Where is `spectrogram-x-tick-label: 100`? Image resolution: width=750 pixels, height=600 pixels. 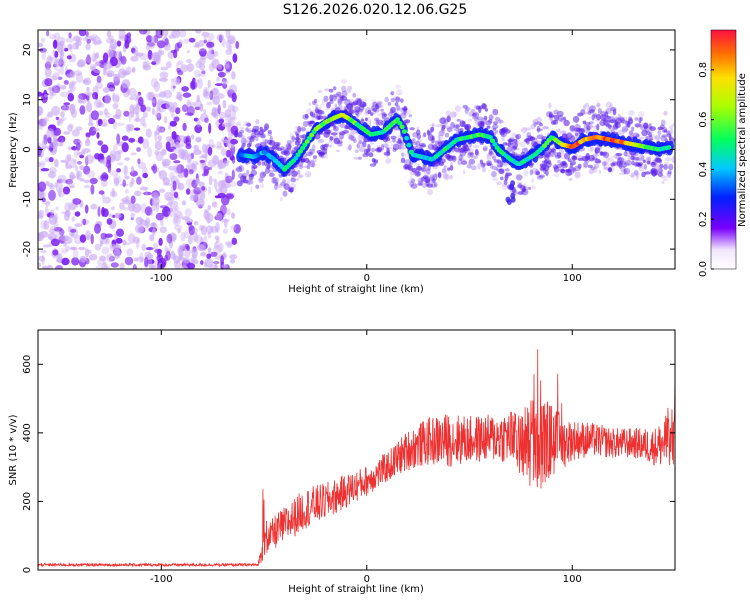 spectrogram-x-tick-label: 100 is located at coordinates (572, 278).